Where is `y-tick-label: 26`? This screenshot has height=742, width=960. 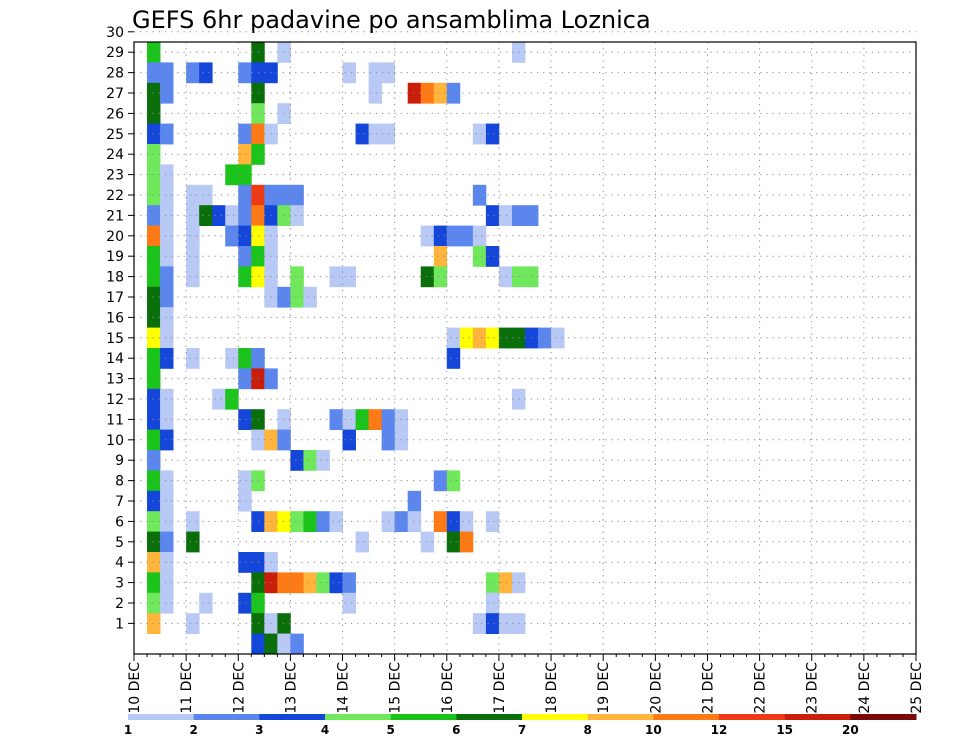
y-tick-label: 26 is located at coordinates (115, 114).